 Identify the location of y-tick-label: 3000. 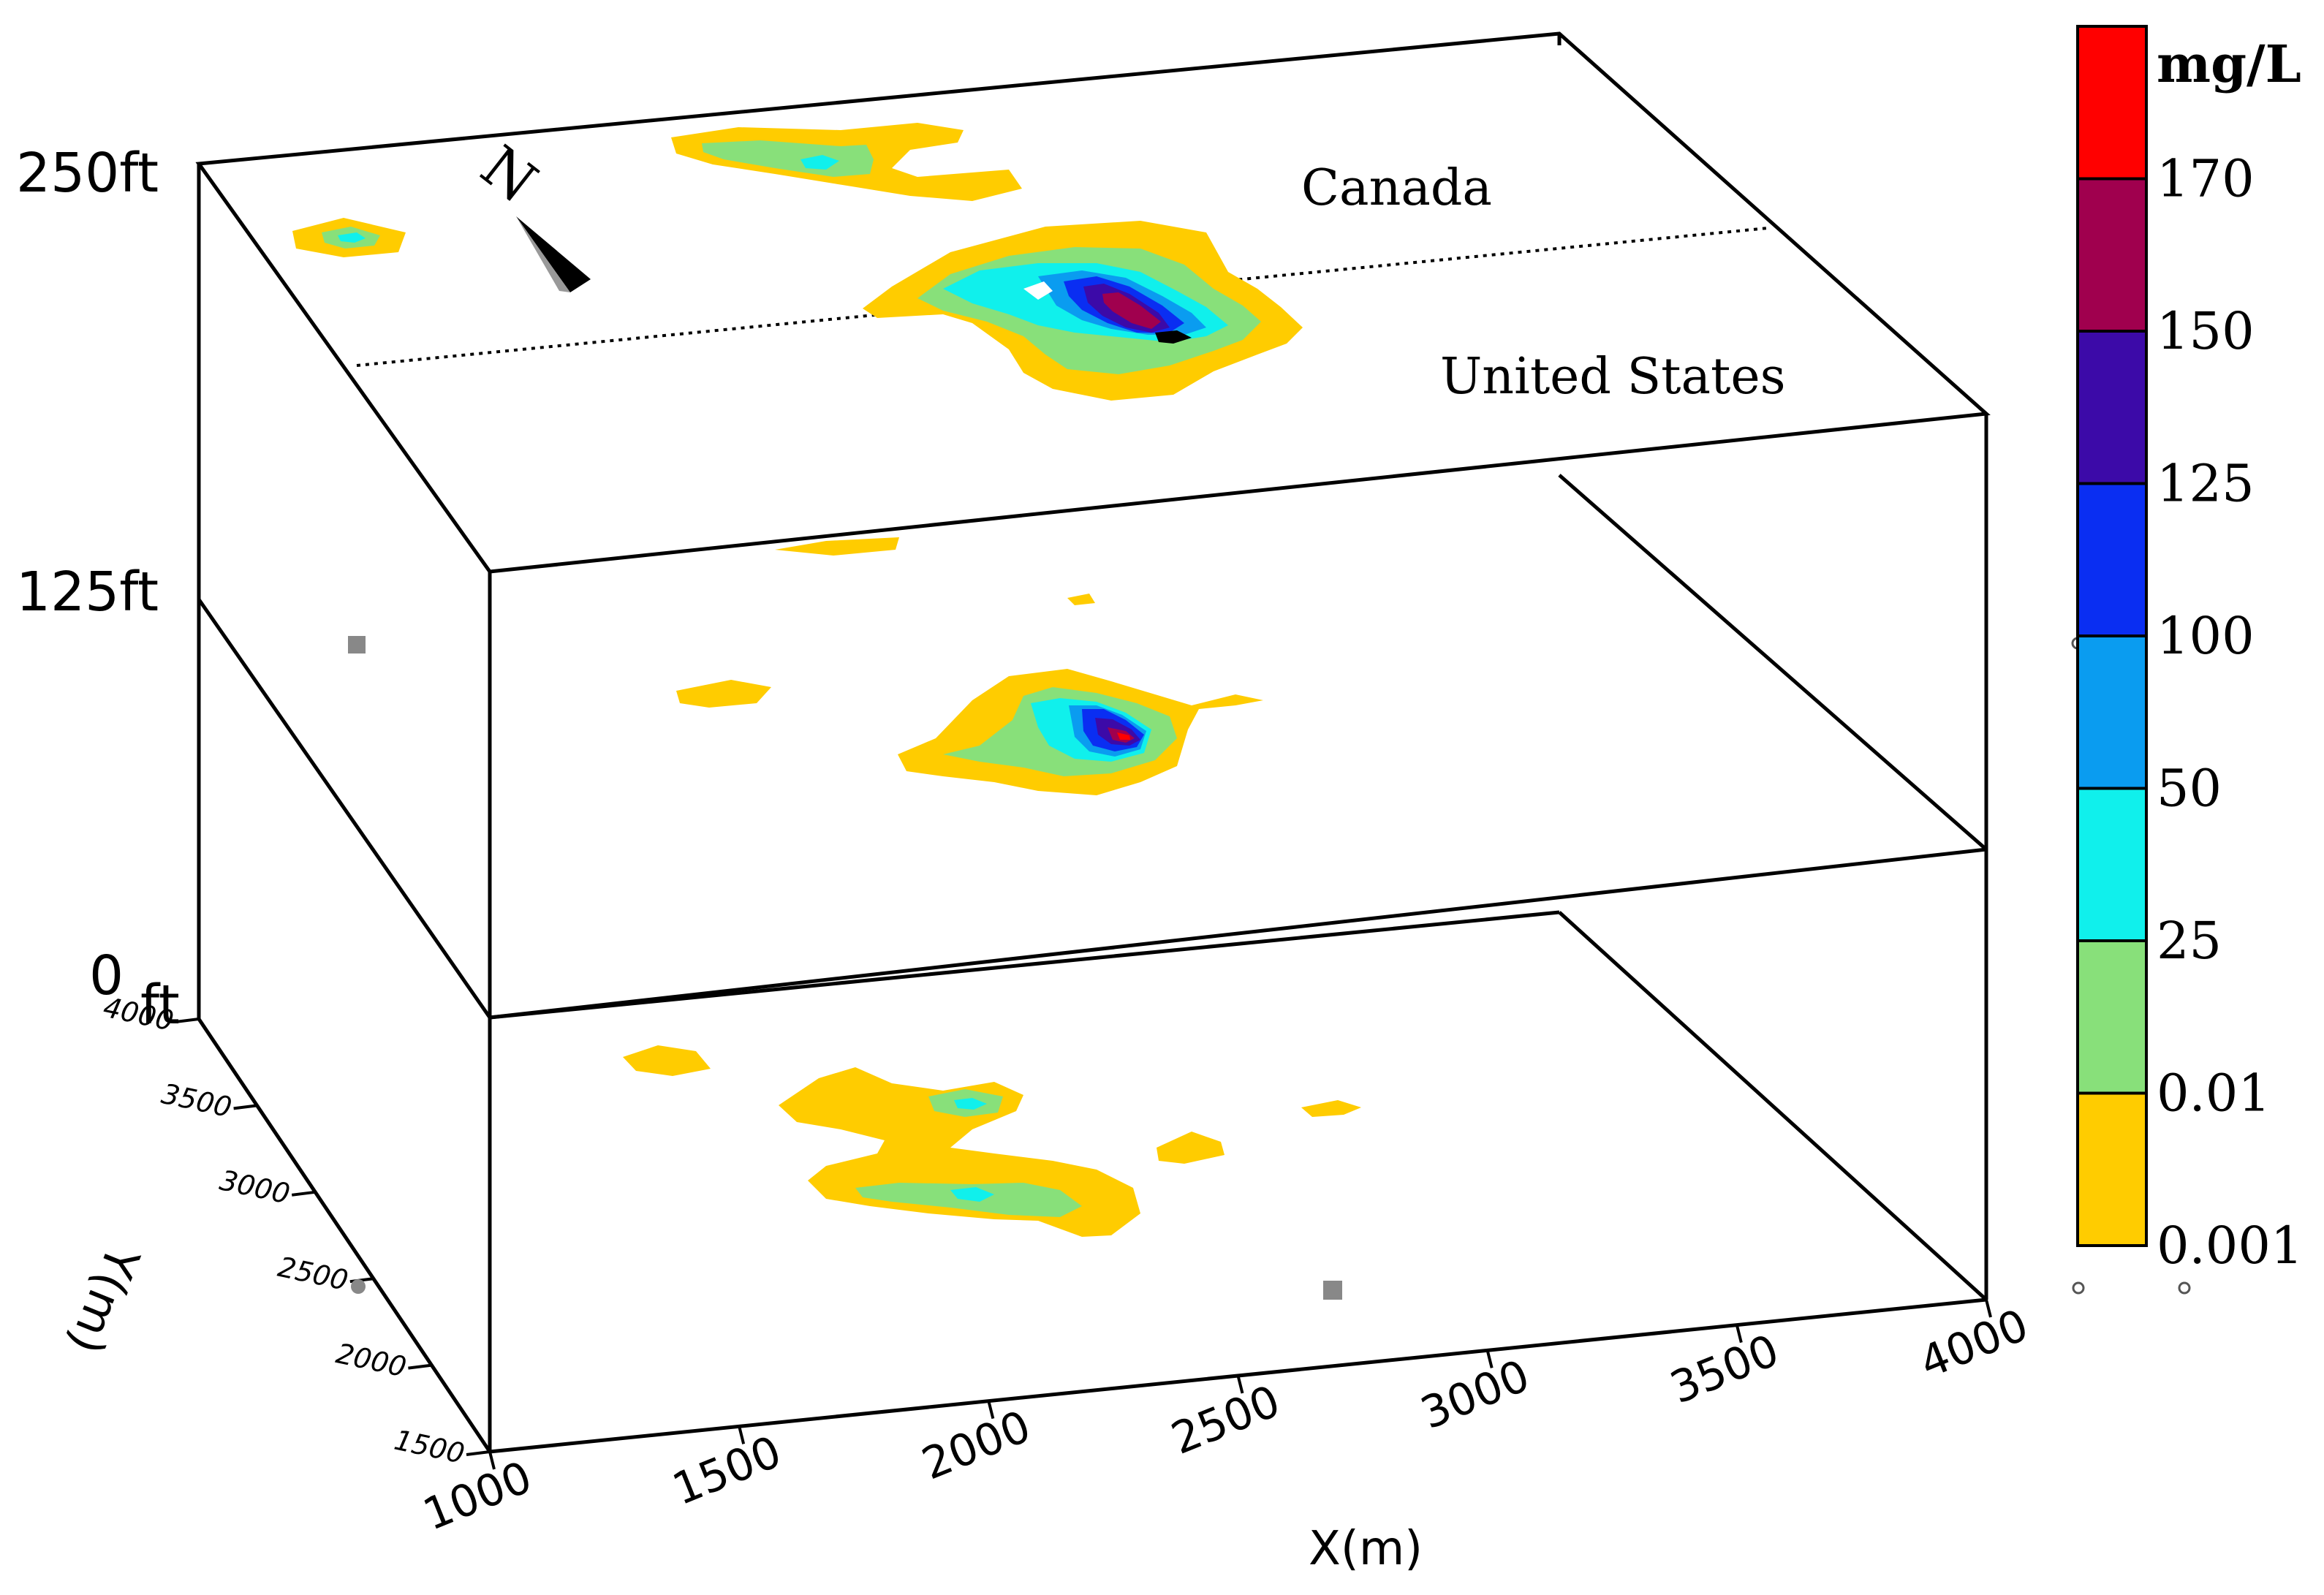
(255, 1187).